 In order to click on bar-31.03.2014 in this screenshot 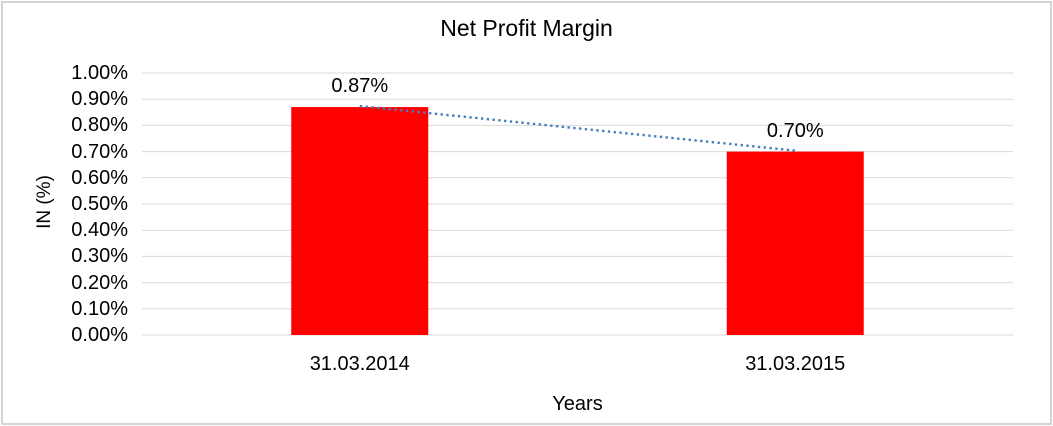, I will do `click(360, 221)`.